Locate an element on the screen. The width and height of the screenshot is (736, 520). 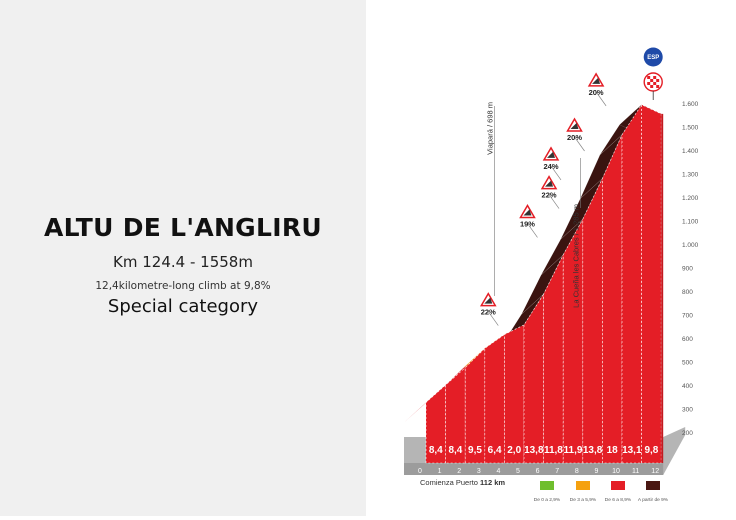
km-tick-label: 6 is located at coordinates (538, 471).